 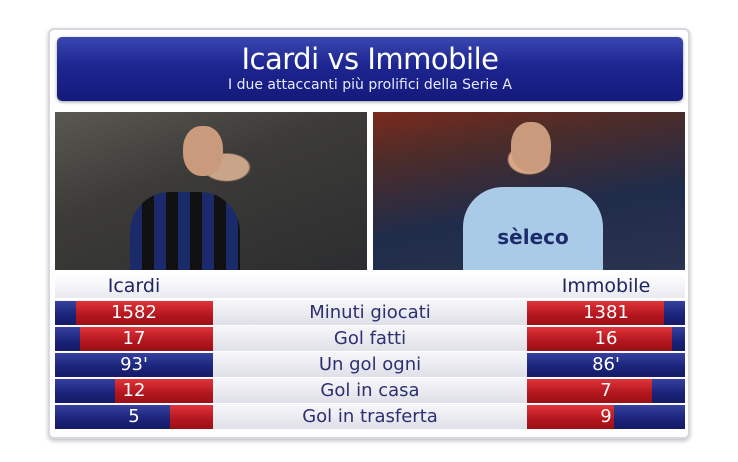 I want to click on left-bar: 1582, so click(x=134, y=313).